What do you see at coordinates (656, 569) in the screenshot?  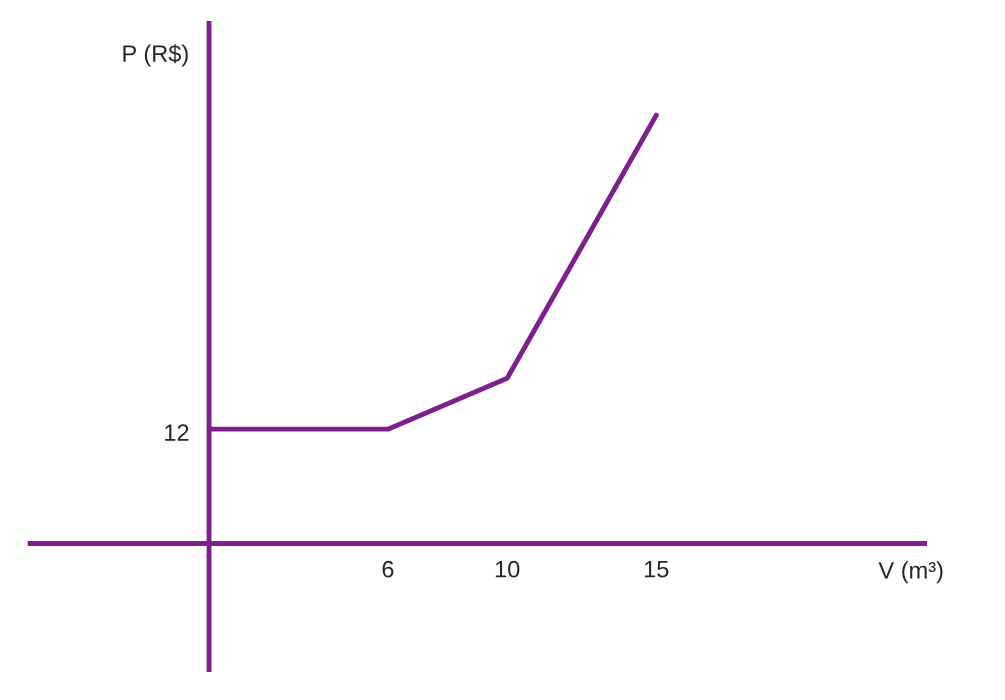 I see `x-tick-label: 15` at bounding box center [656, 569].